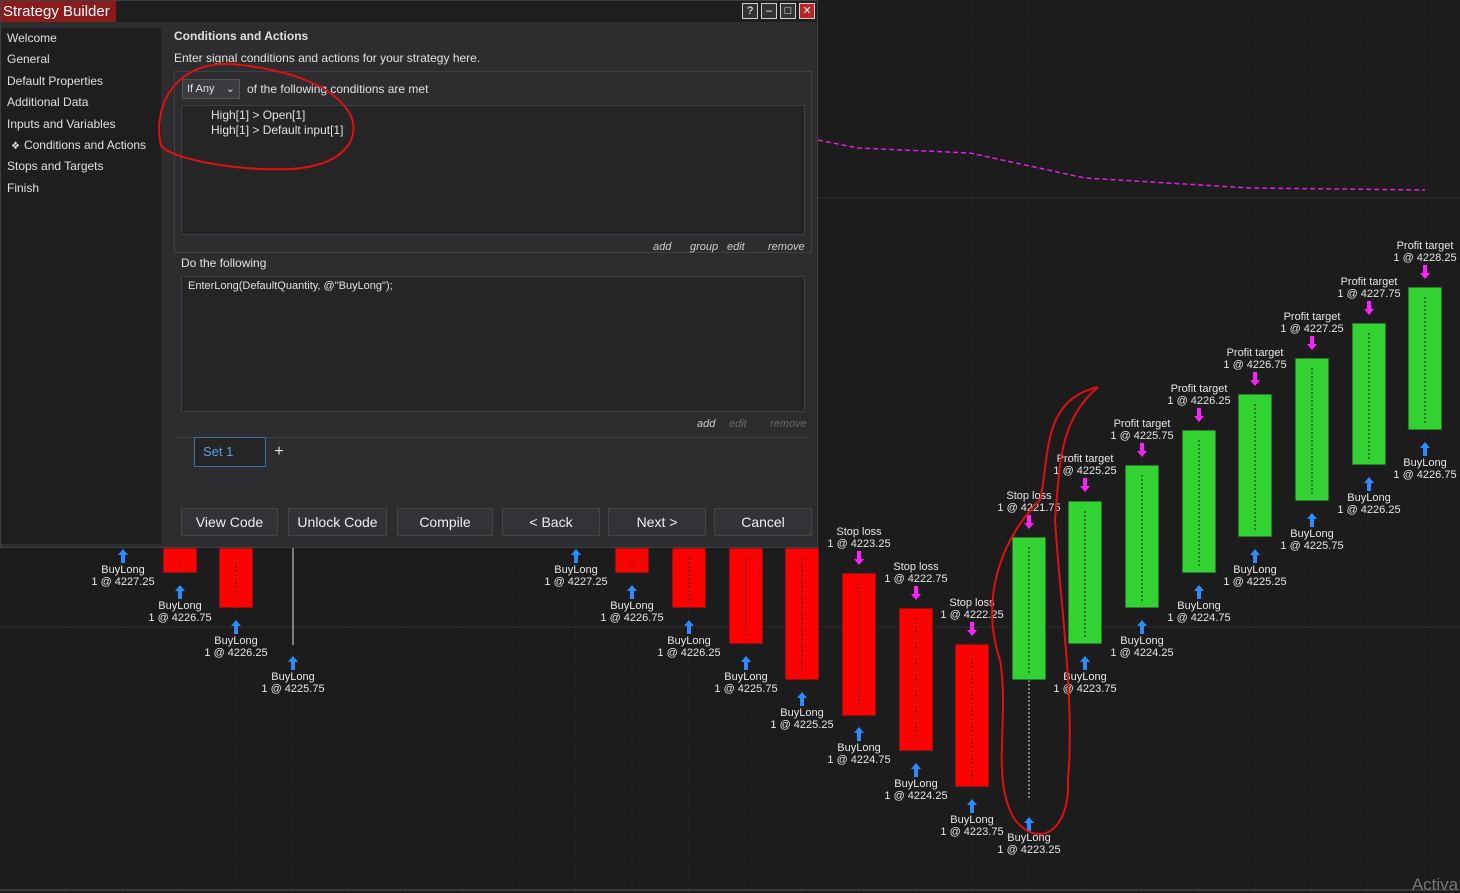  Describe the element at coordinates (915, 796) in the screenshot. I see `order-fill: 1 @ 4224.25` at that location.